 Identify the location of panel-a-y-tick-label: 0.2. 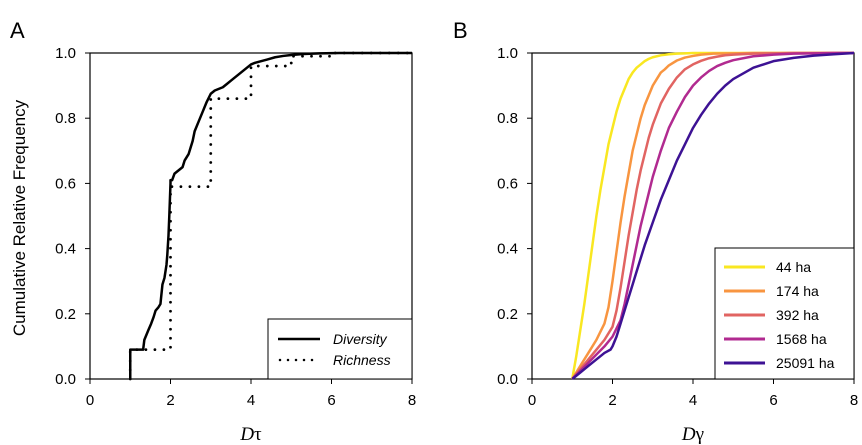
(65, 314).